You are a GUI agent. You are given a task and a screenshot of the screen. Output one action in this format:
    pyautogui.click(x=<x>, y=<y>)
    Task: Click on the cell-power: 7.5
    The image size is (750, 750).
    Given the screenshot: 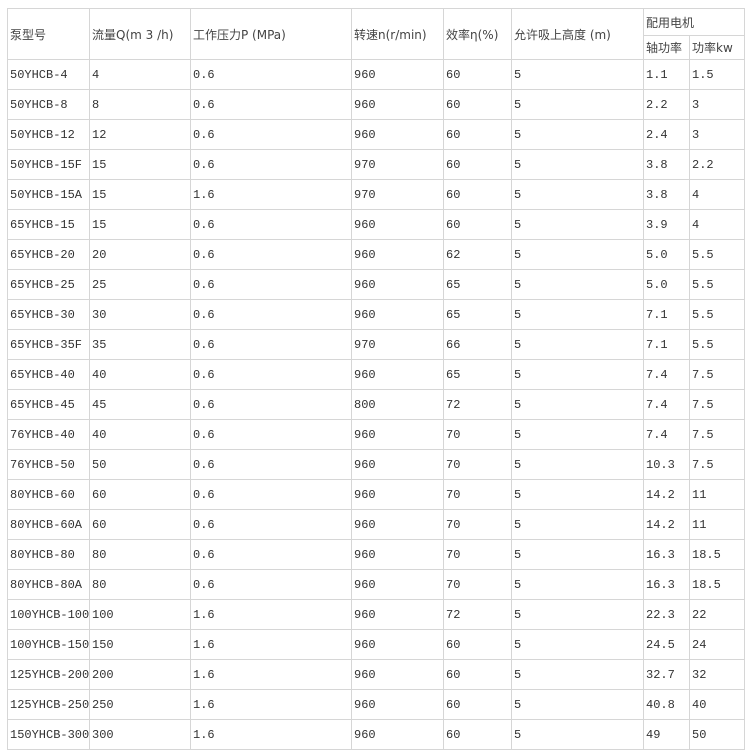 What is the action you would take?
    pyautogui.click(x=717, y=464)
    